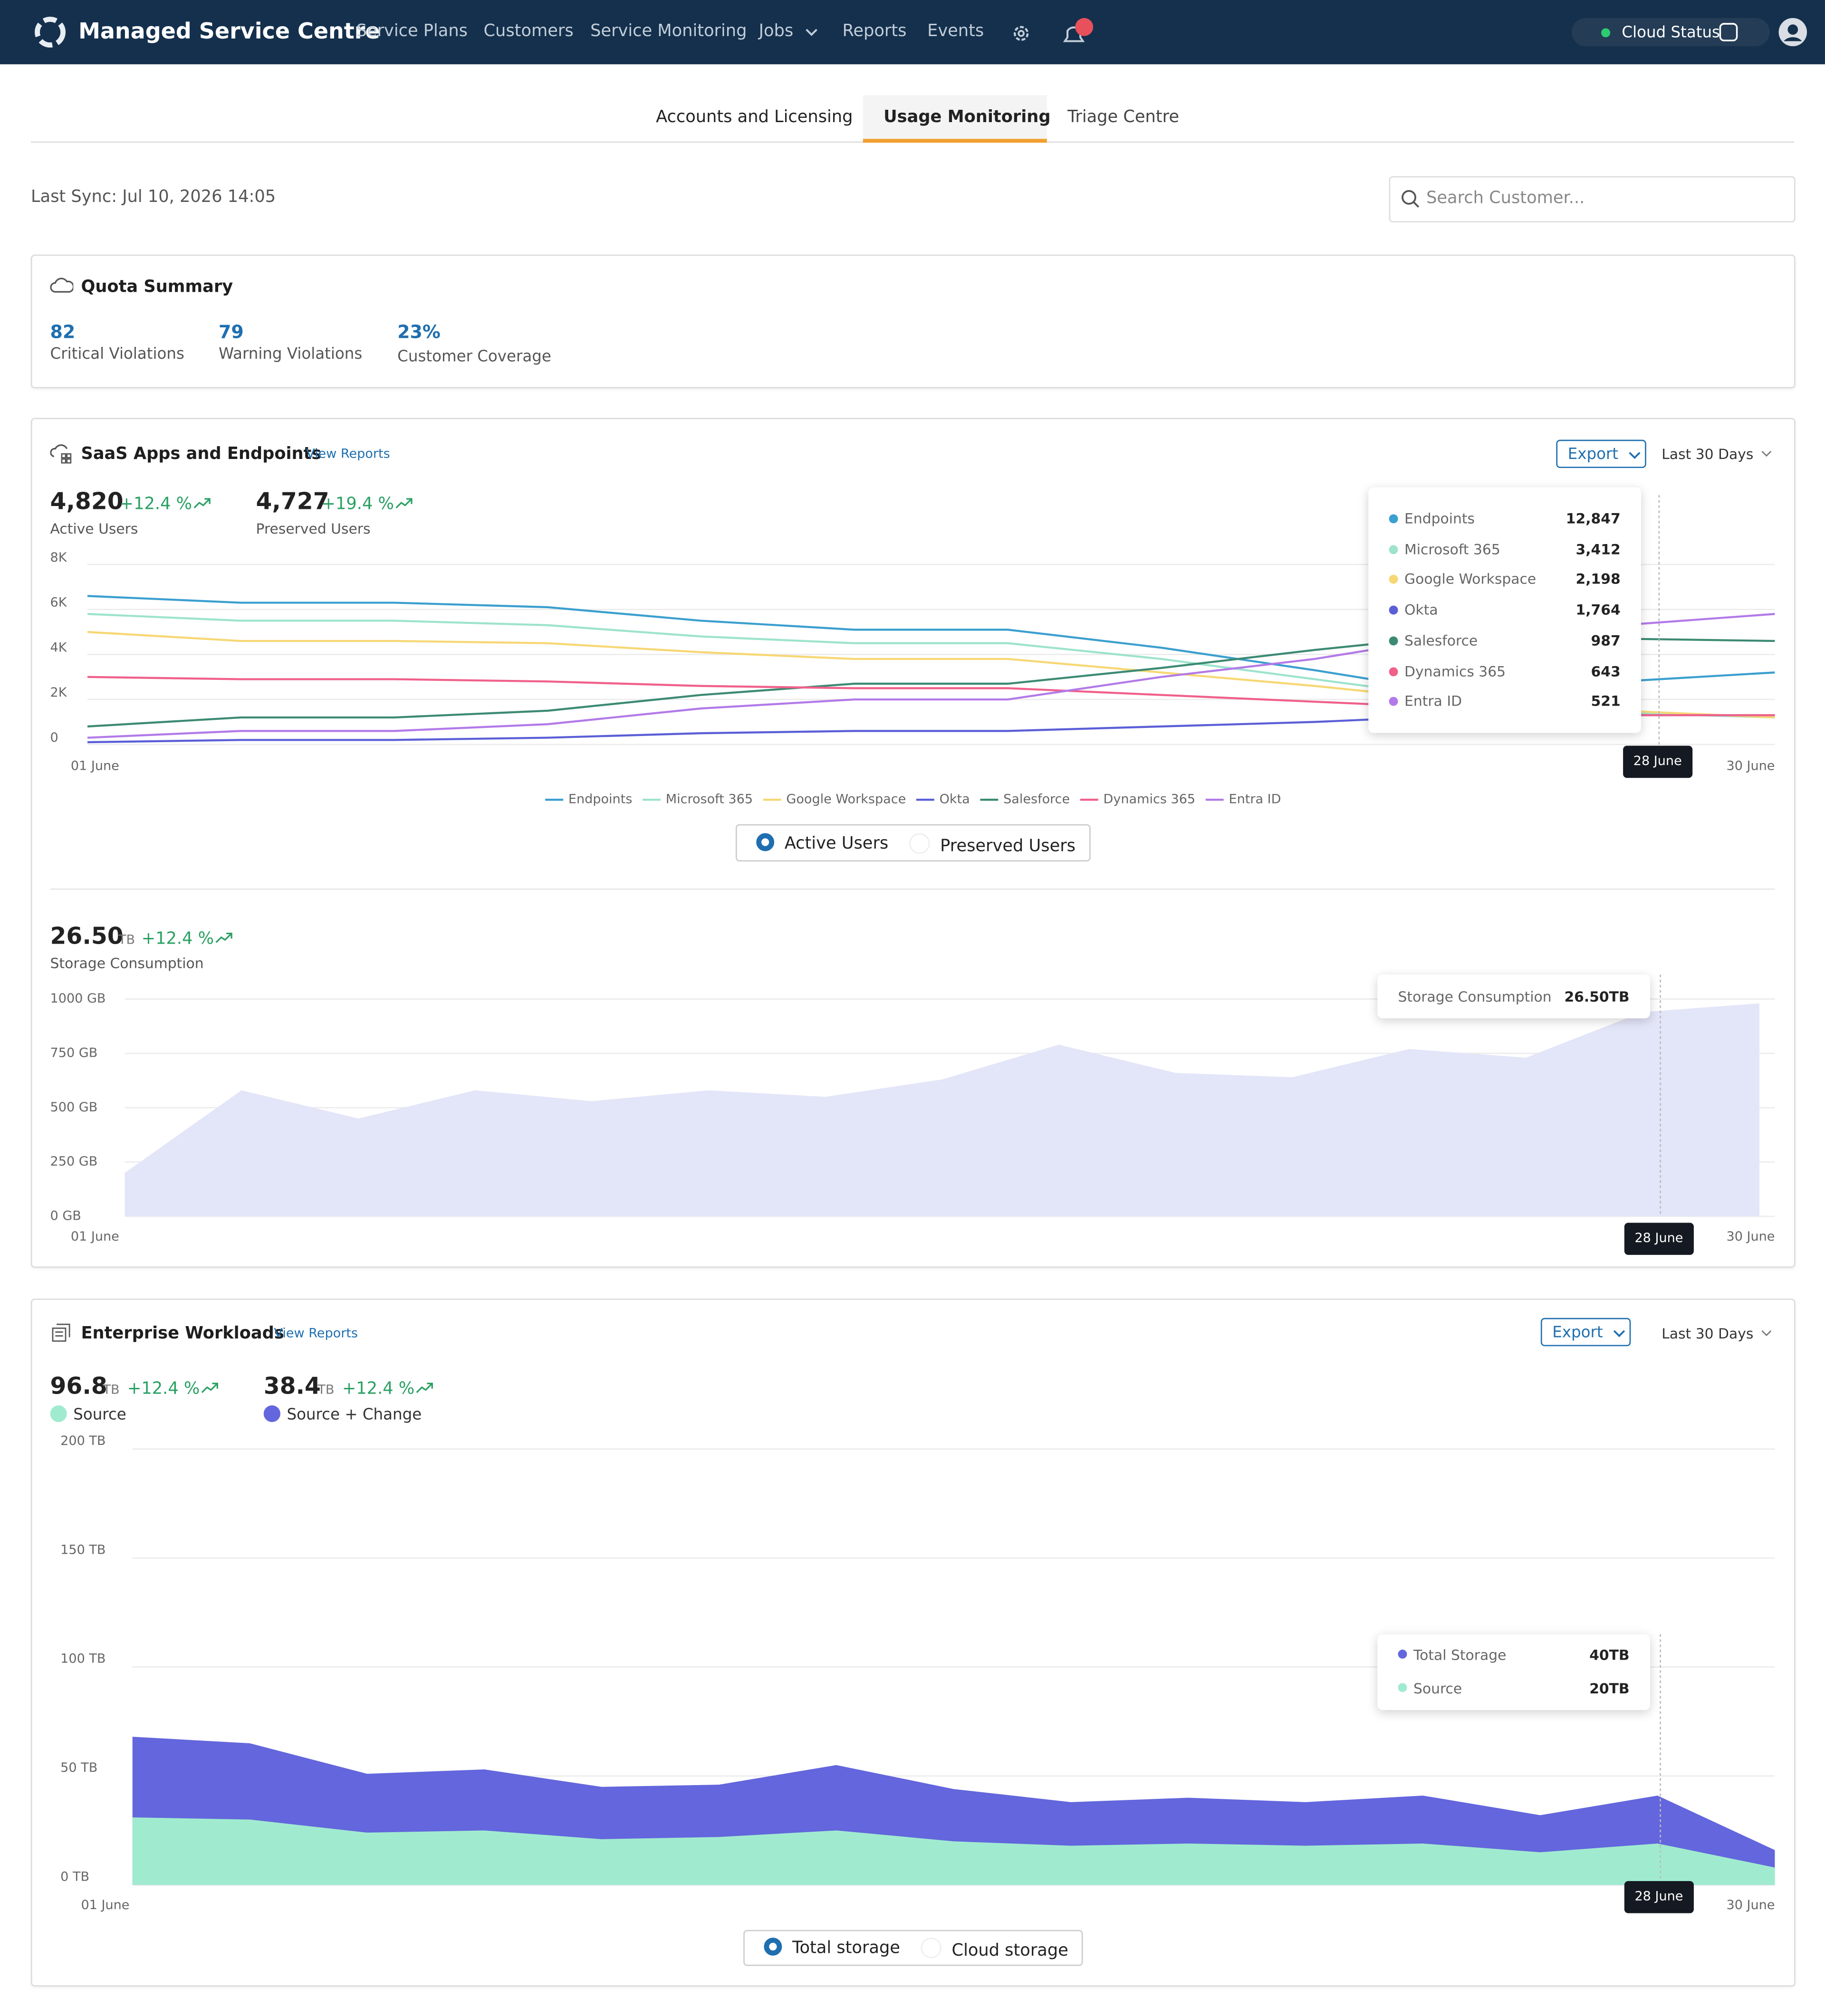 This screenshot has width=1825, height=2016. I want to click on nav-link: Jobs, so click(776, 31).